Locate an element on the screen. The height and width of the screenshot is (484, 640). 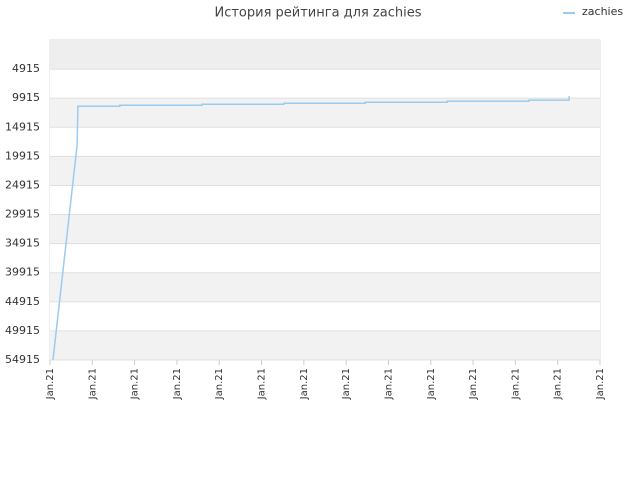
y-tick-label: 24915 is located at coordinates (22, 184).